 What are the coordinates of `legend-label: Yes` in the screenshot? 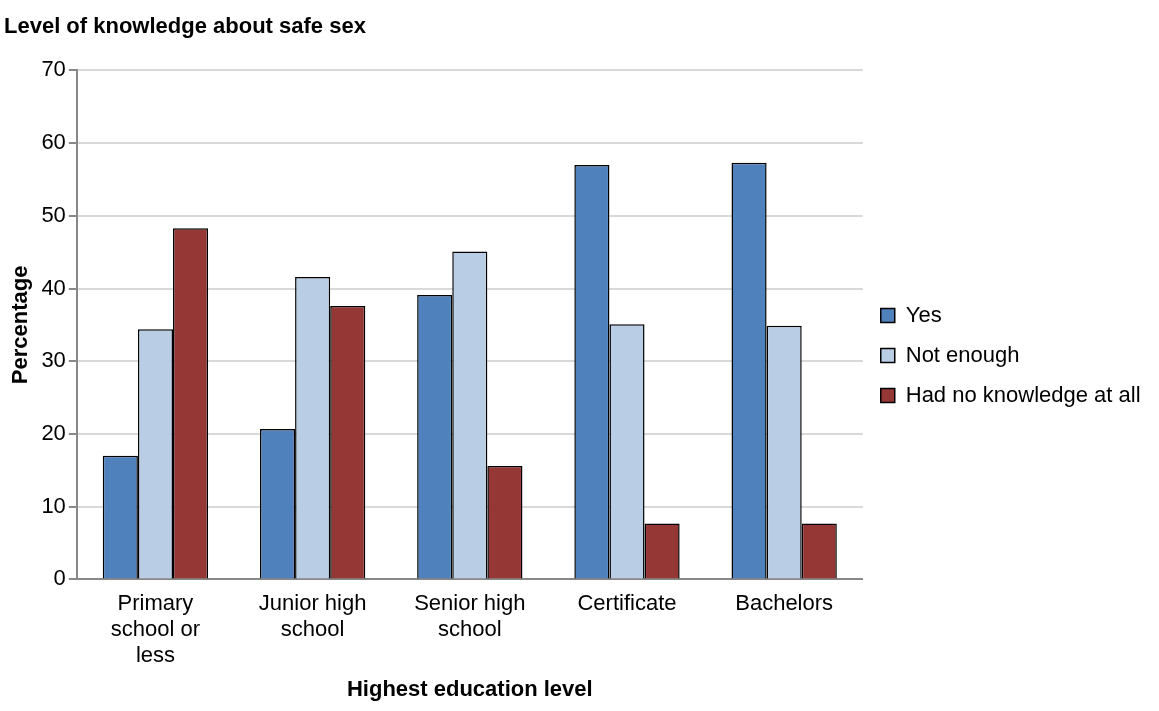 It's located at (923, 314).